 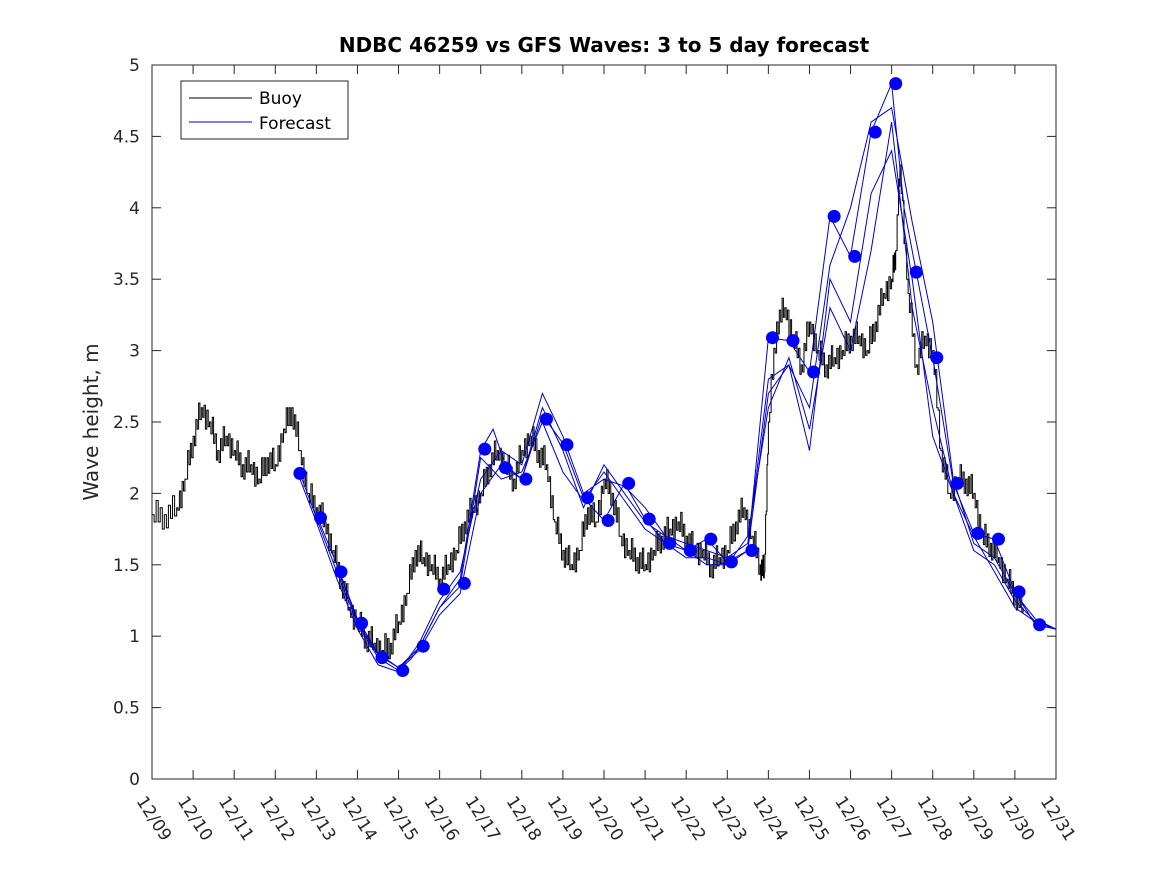 What do you see at coordinates (126, 137) in the screenshot?
I see `y-tick-label: 4.5` at bounding box center [126, 137].